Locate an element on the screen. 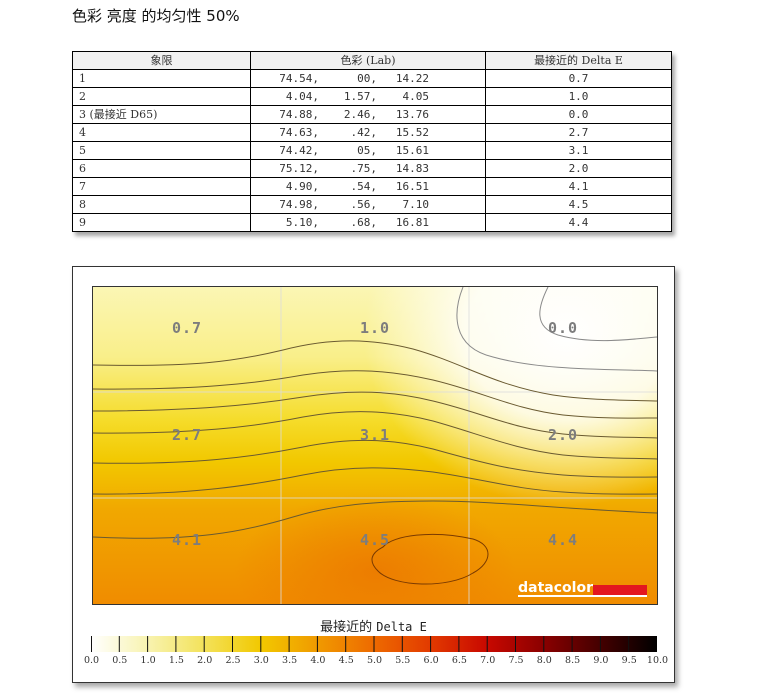 The height and width of the screenshot is (697, 774). lab-l: 5.10, is located at coordinates (302, 222).